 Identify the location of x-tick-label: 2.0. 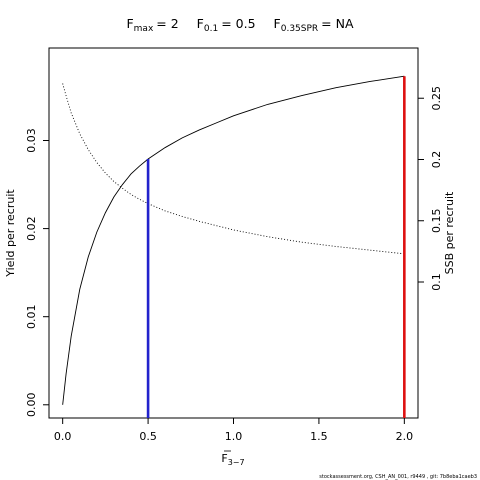
(405, 436).